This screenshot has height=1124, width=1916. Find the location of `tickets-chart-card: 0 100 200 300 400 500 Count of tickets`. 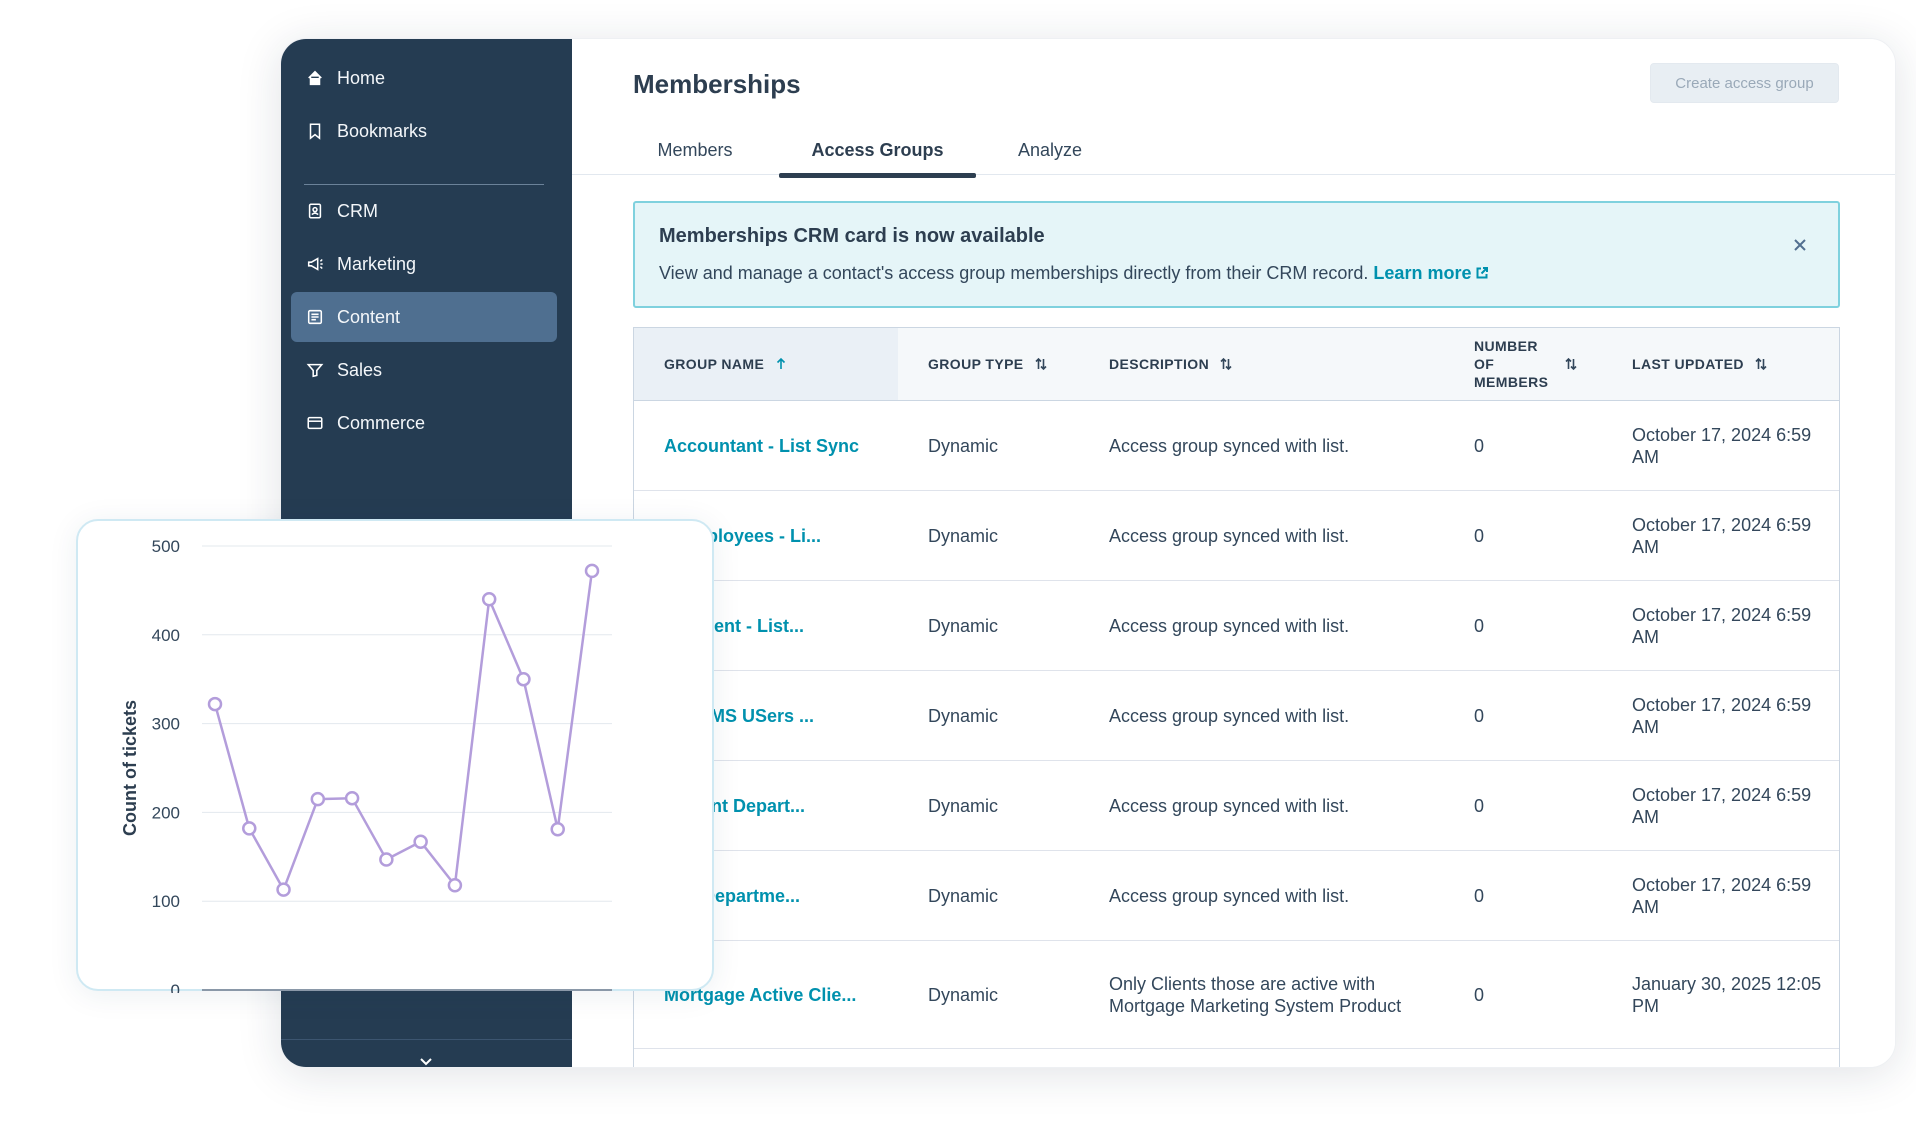

tickets-chart-card: 0 100 200 300 400 500 Count of tickets is located at coordinates (395, 756).